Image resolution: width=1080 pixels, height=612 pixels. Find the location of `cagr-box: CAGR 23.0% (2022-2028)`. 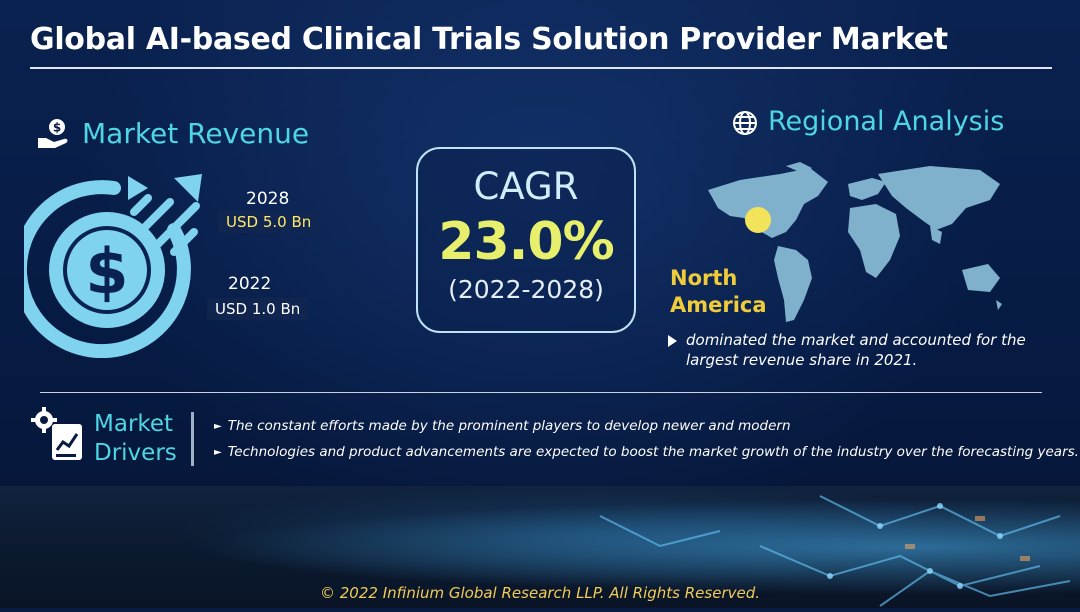

cagr-box: CAGR 23.0% (2022-2028) is located at coordinates (526, 240).